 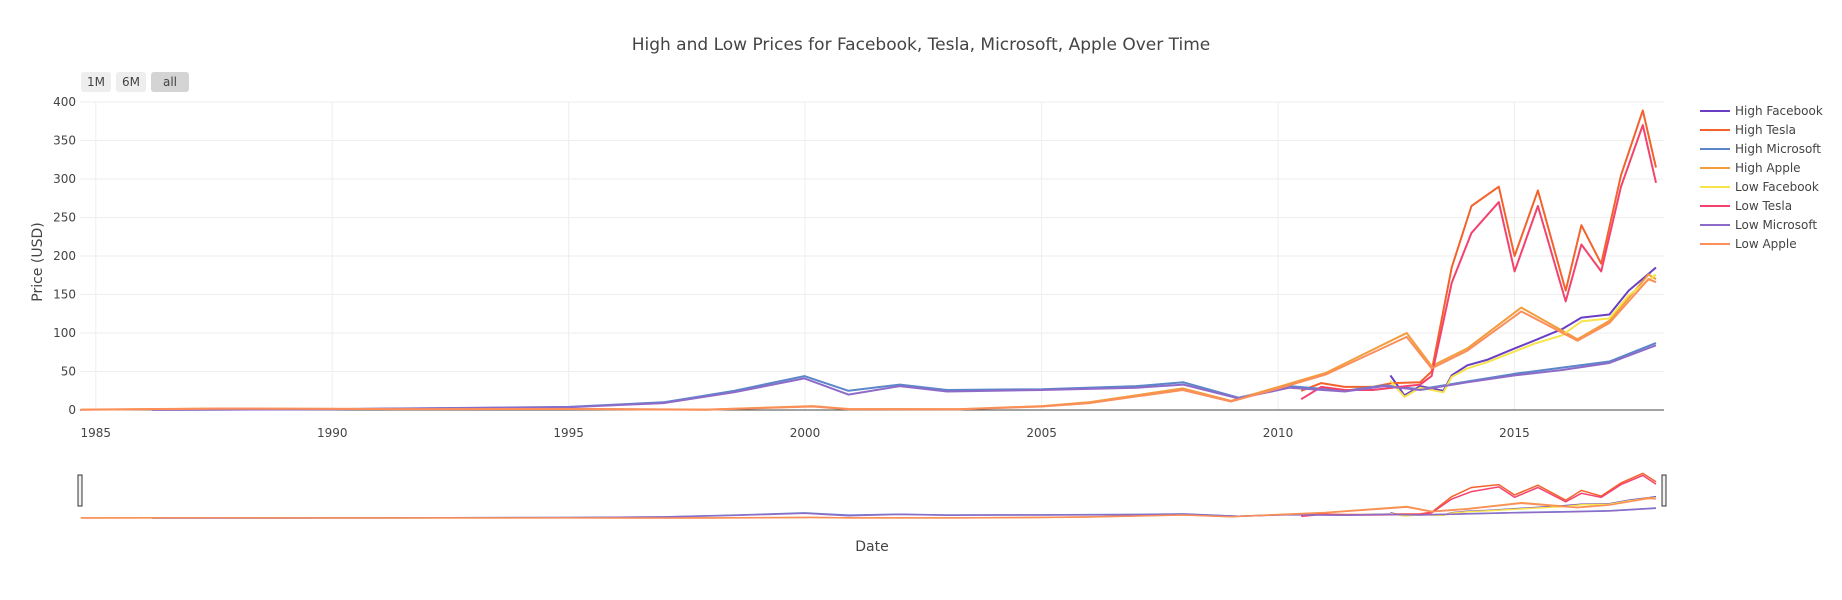 I want to click on x-tick-label: 2015, so click(x=1514, y=433).